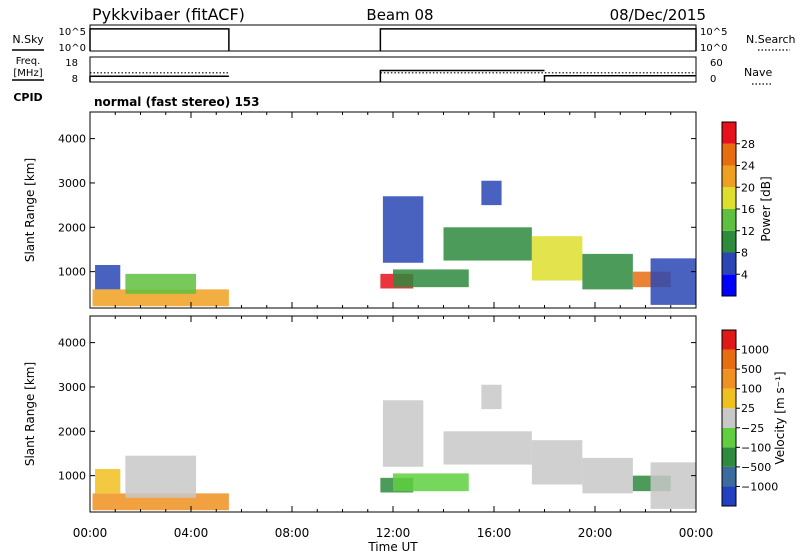 This screenshot has width=800, height=558. What do you see at coordinates (292, 533) in the screenshot?
I see `time-tick-label-2: 08:00` at bounding box center [292, 533].